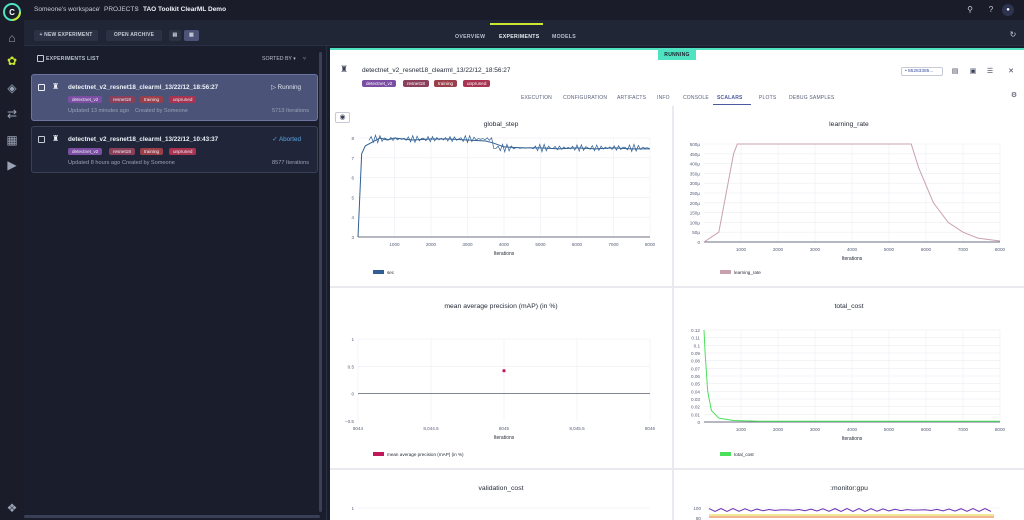 The image size is (1024, 520). What do you see at coordinates (12, 165) in the screenshot?
I see `workers-icon: ▶` at bounding box center [12, 165].